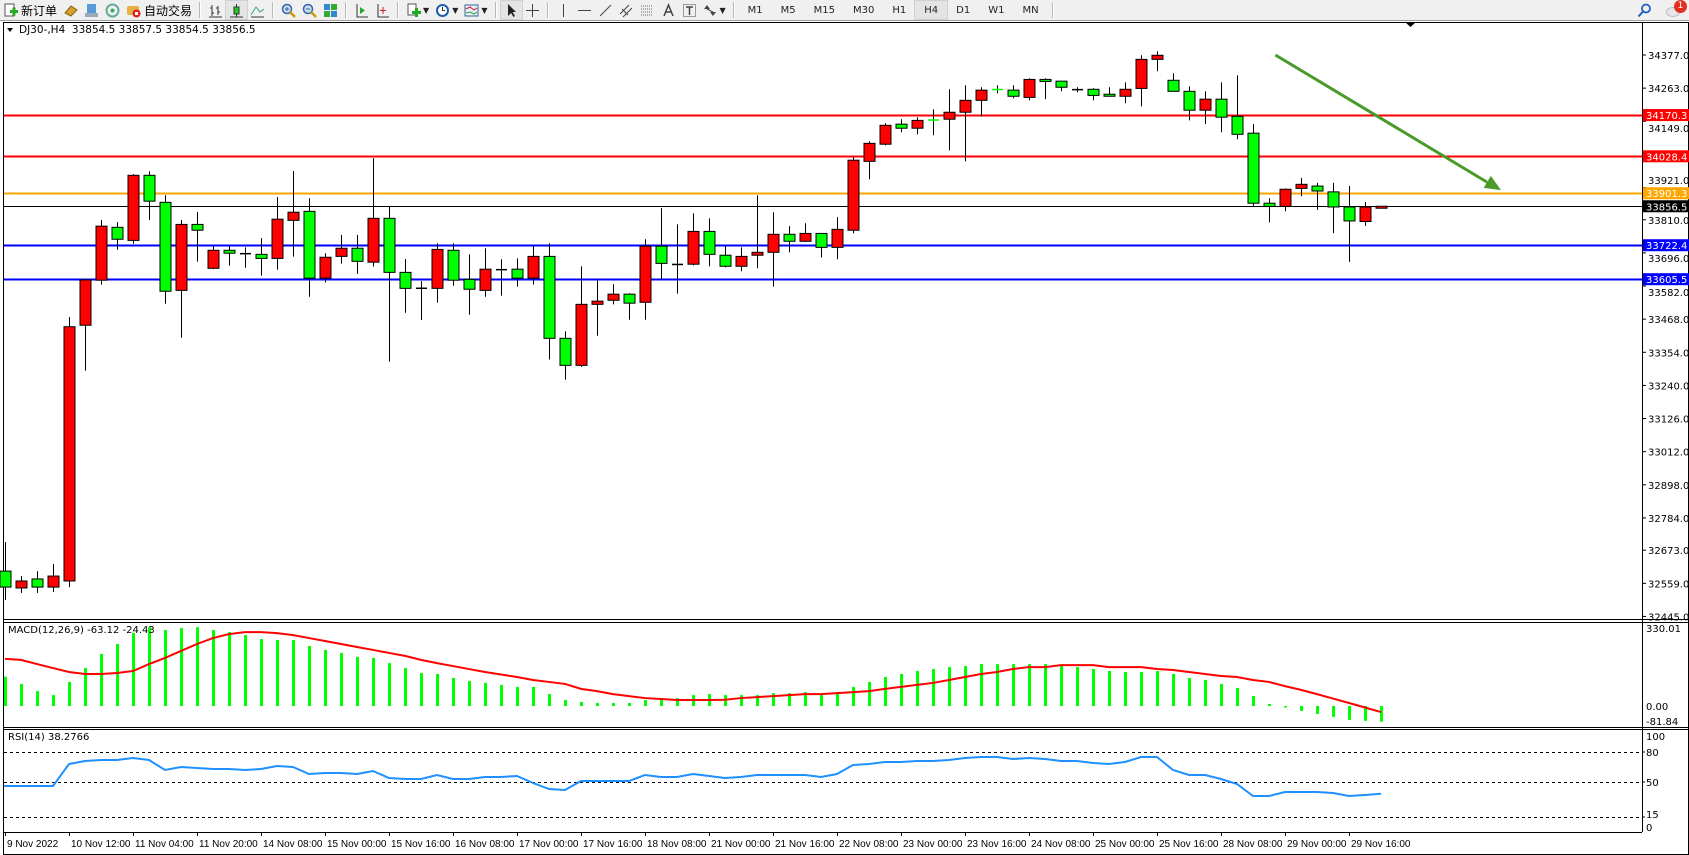 This screenshot has width=1689, height=855. I want to click on time-tick-label: 28 Nov 08:00, so click(1253, 844).